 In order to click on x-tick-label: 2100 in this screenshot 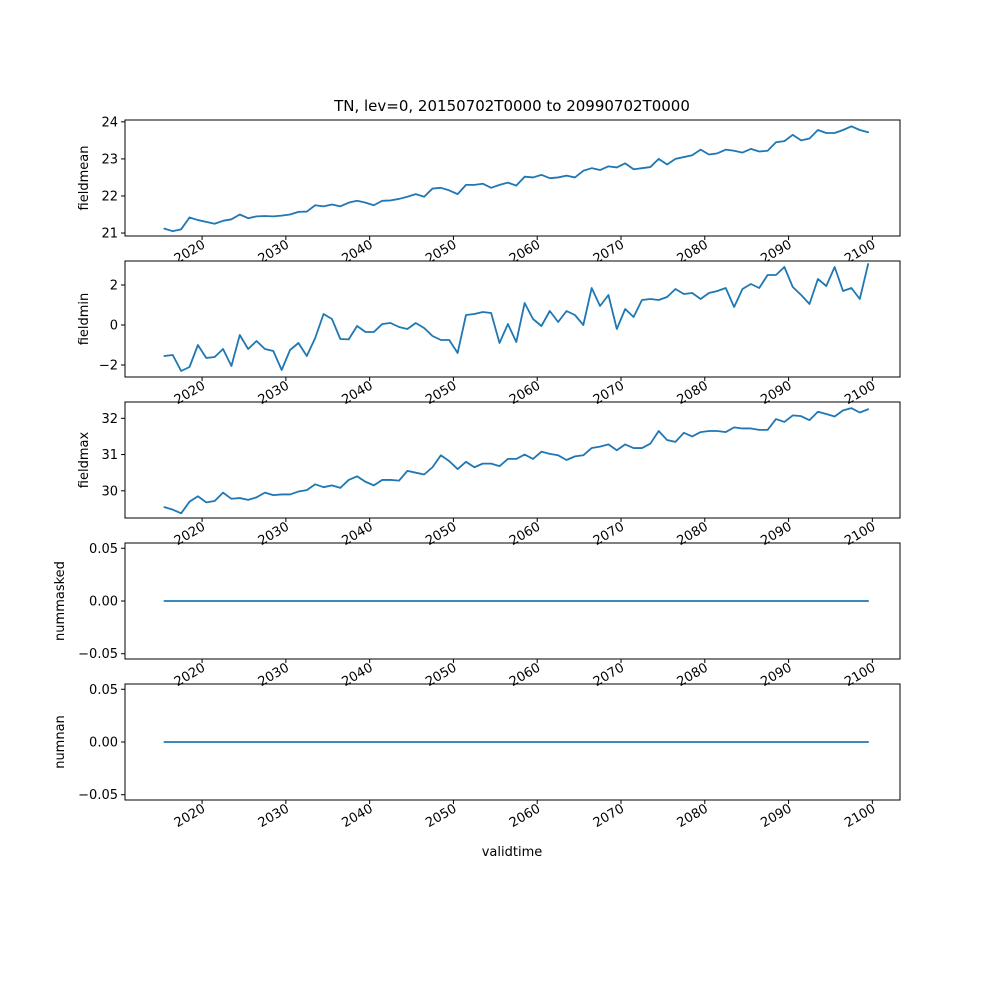, I will do `click(860, 816)`.